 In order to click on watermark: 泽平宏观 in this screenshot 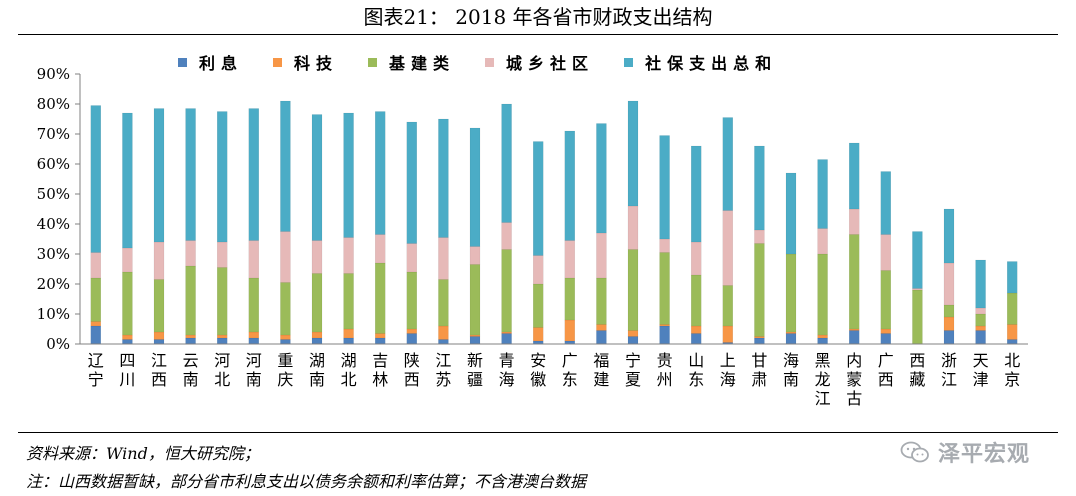, I will do `click(965, 452)`.